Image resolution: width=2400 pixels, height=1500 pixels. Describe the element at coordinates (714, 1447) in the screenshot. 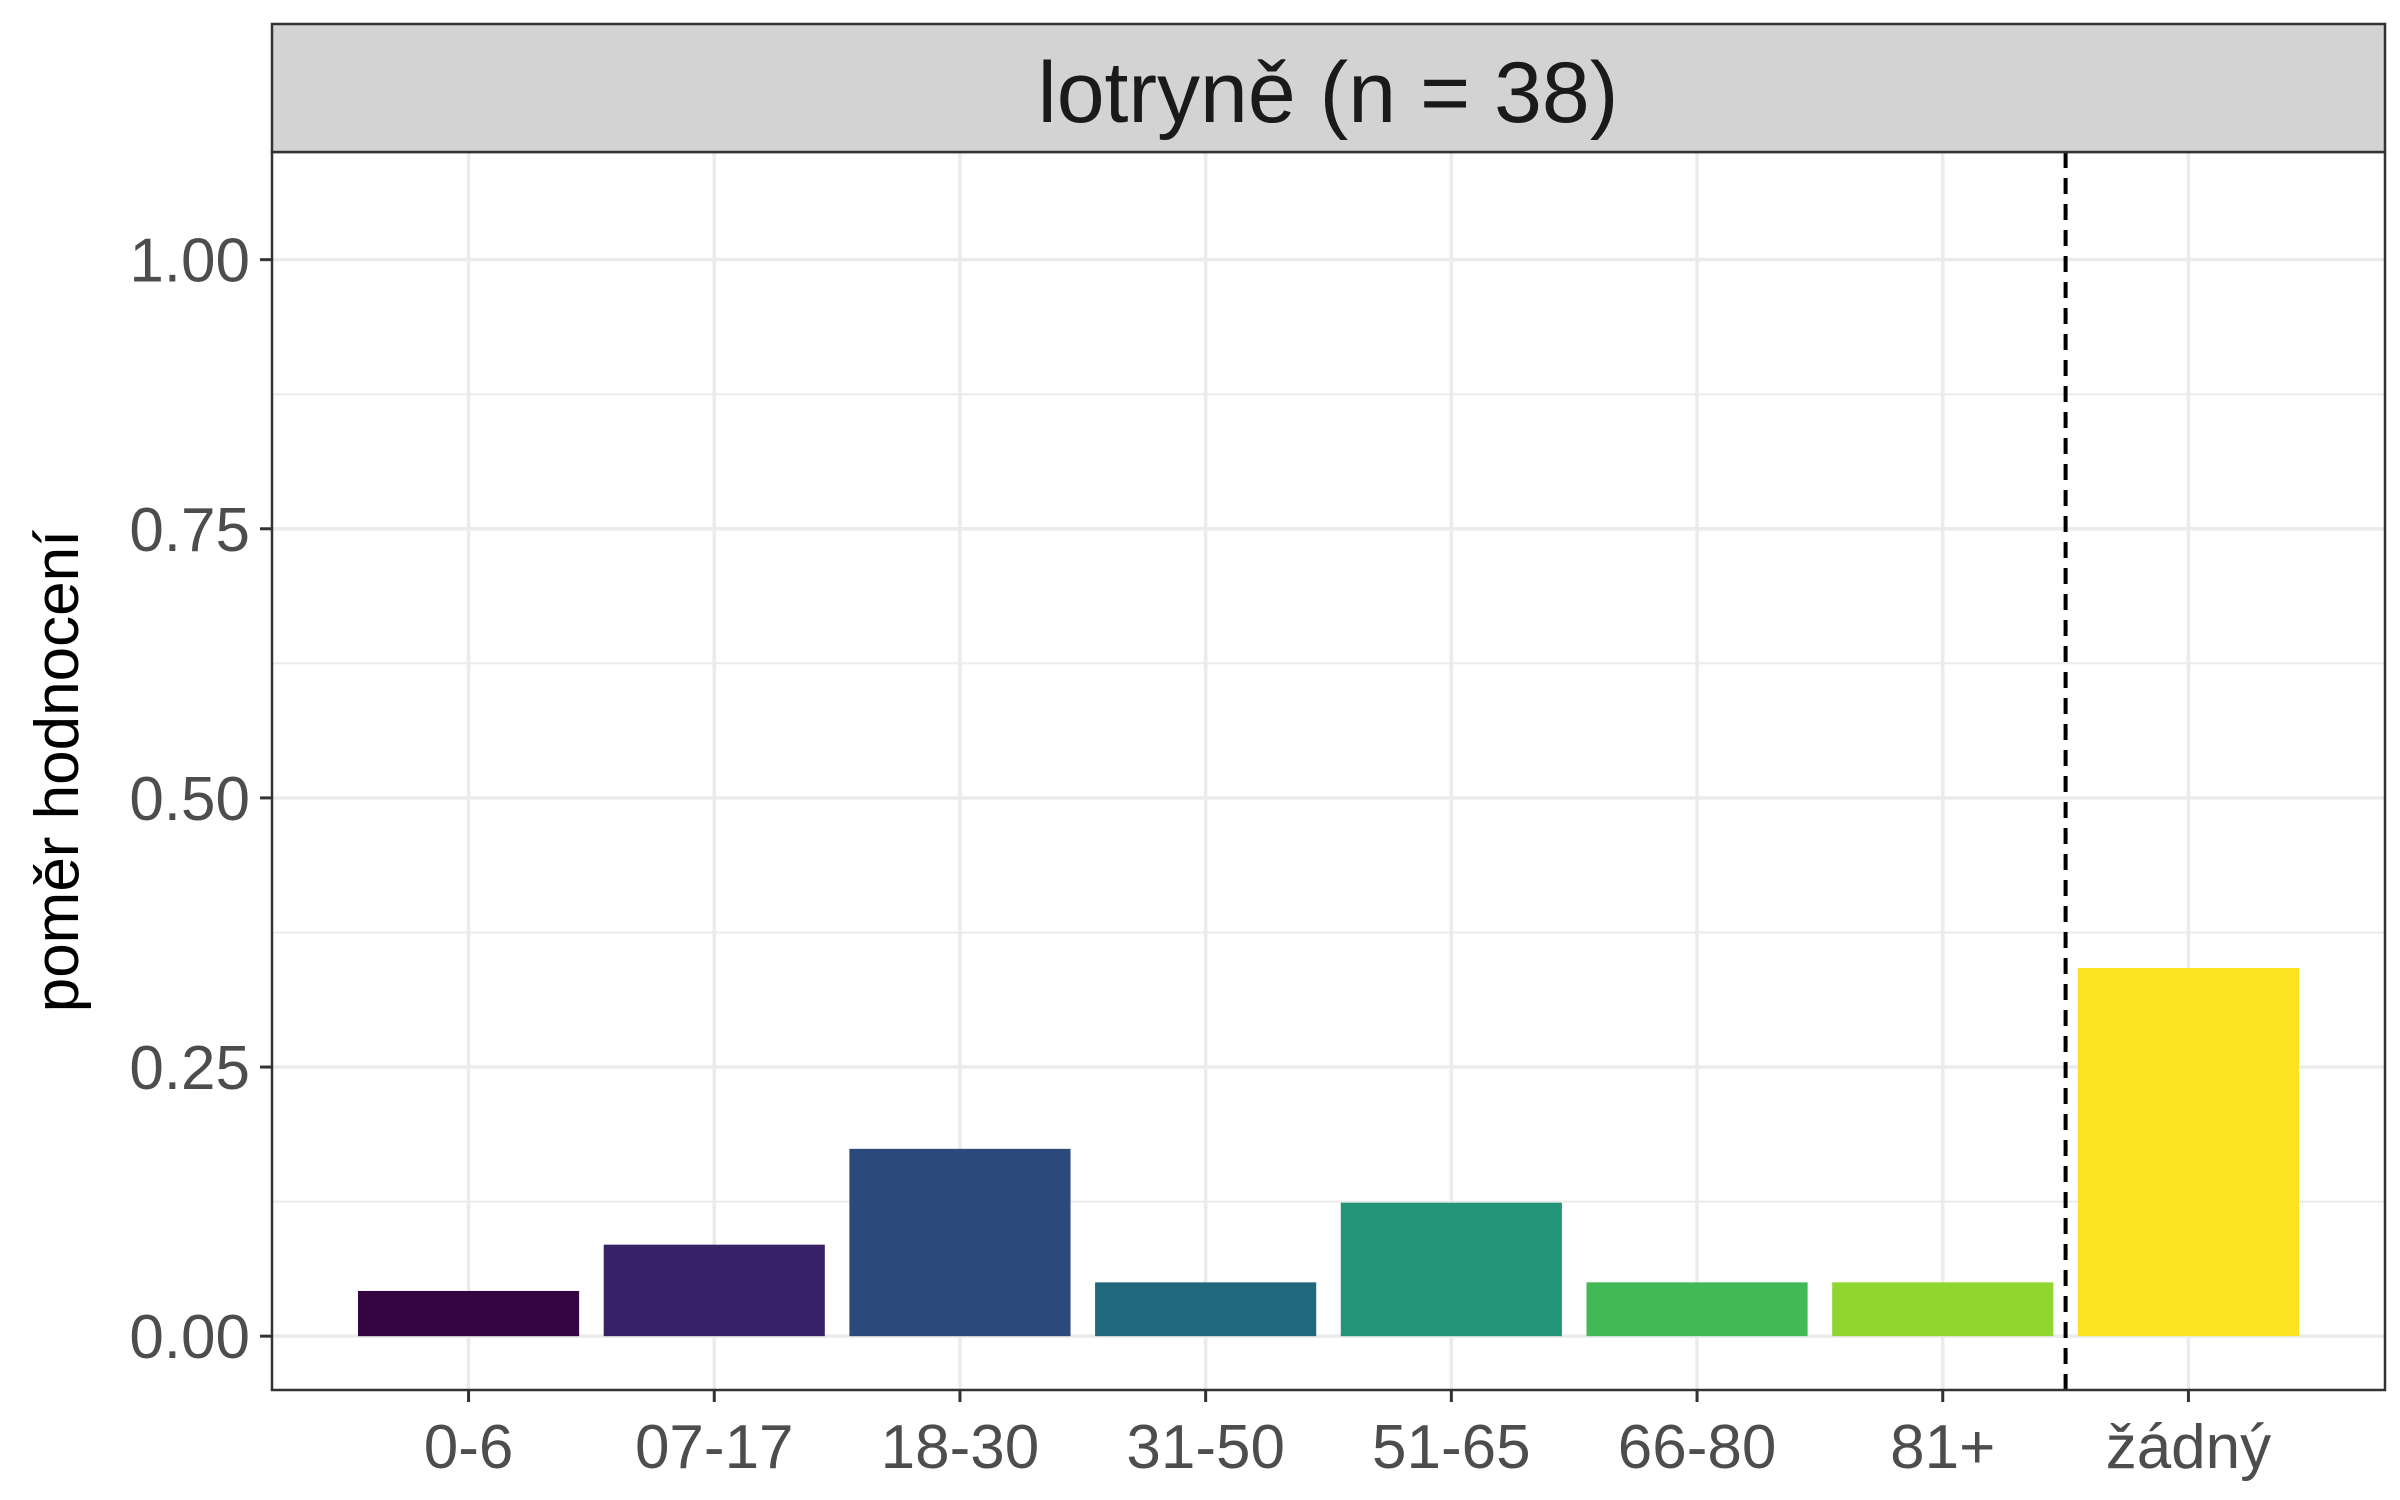

I see `x-tick-label: 07-17` at that location.